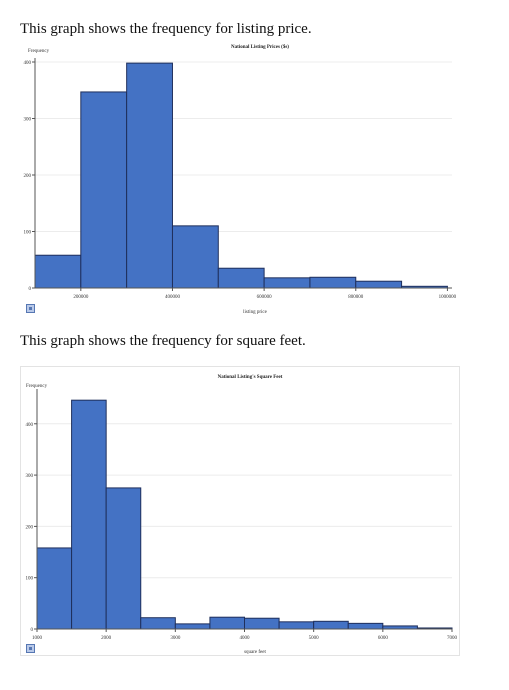 The width and height of the screenshot is (509, 690). I want to click on x-tick-label: 2000, so click(106, 638).